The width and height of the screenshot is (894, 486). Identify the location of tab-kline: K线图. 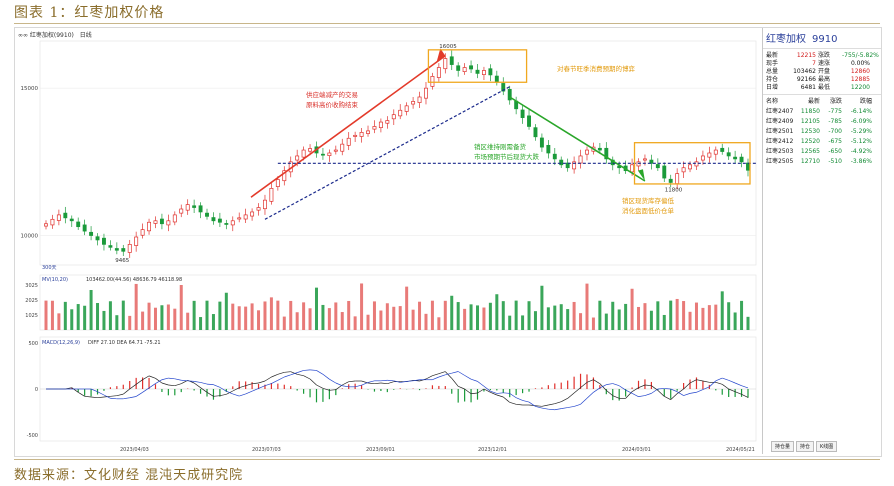
(827, 446).